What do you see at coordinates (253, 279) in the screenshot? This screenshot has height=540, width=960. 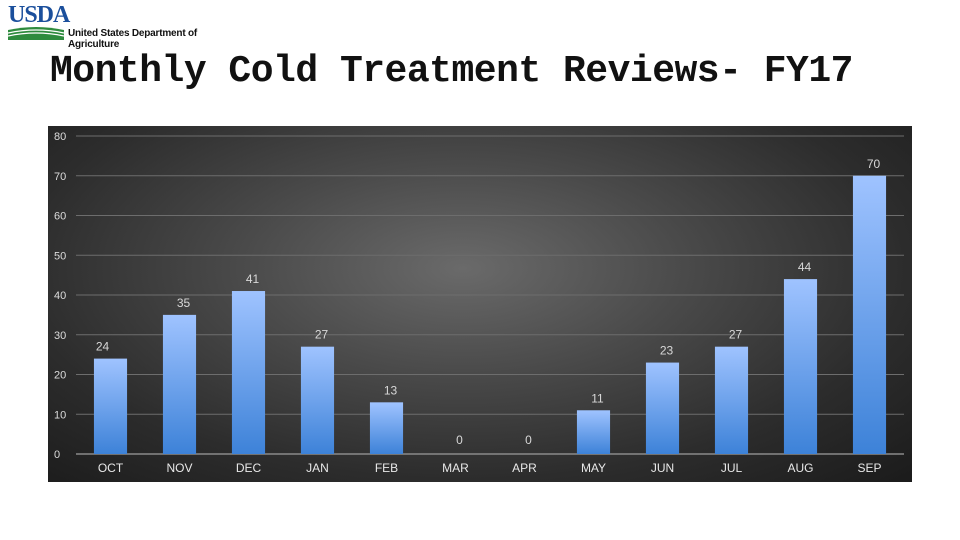 I see `data-label-dec: 41` at bounding box center [253, 279].